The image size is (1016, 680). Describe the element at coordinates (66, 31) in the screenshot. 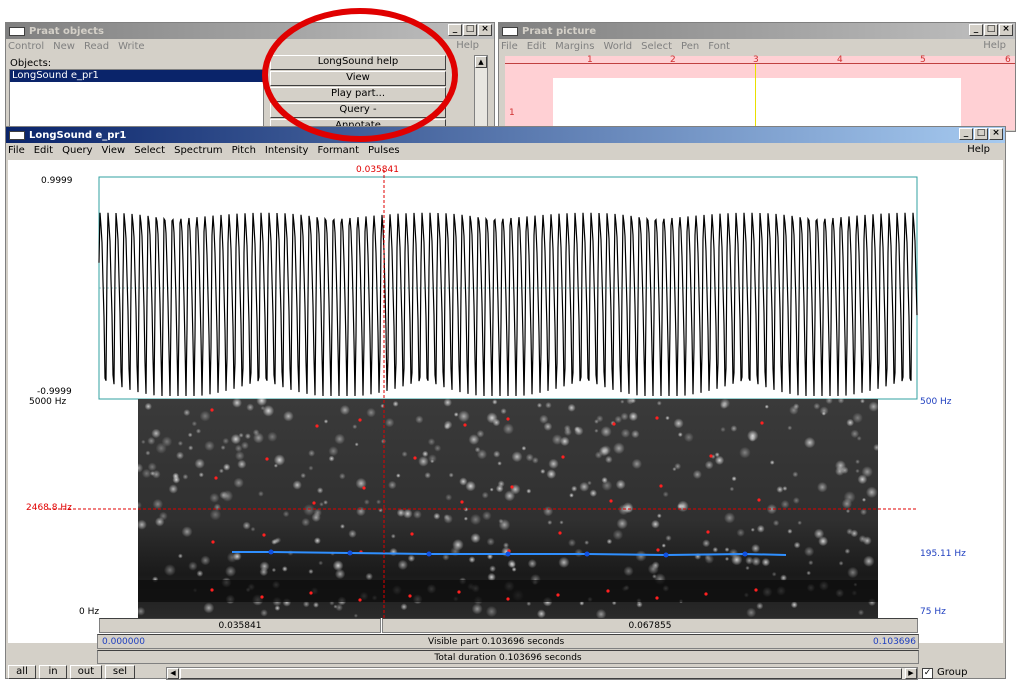

I see `objects-title: Praat objects` at that location.